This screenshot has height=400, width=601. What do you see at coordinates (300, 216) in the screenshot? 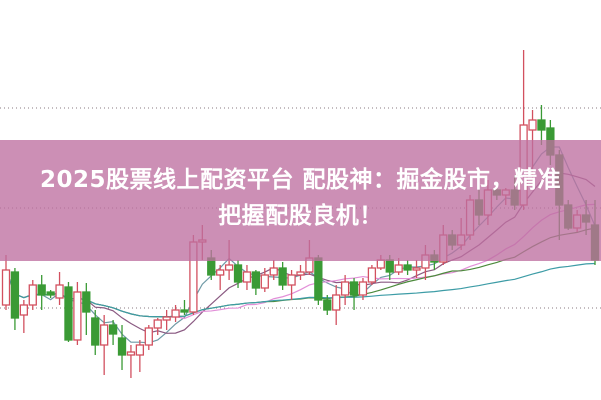
I see `headline-line-2: 把握配股良机！` at bounding box center [300, 216].